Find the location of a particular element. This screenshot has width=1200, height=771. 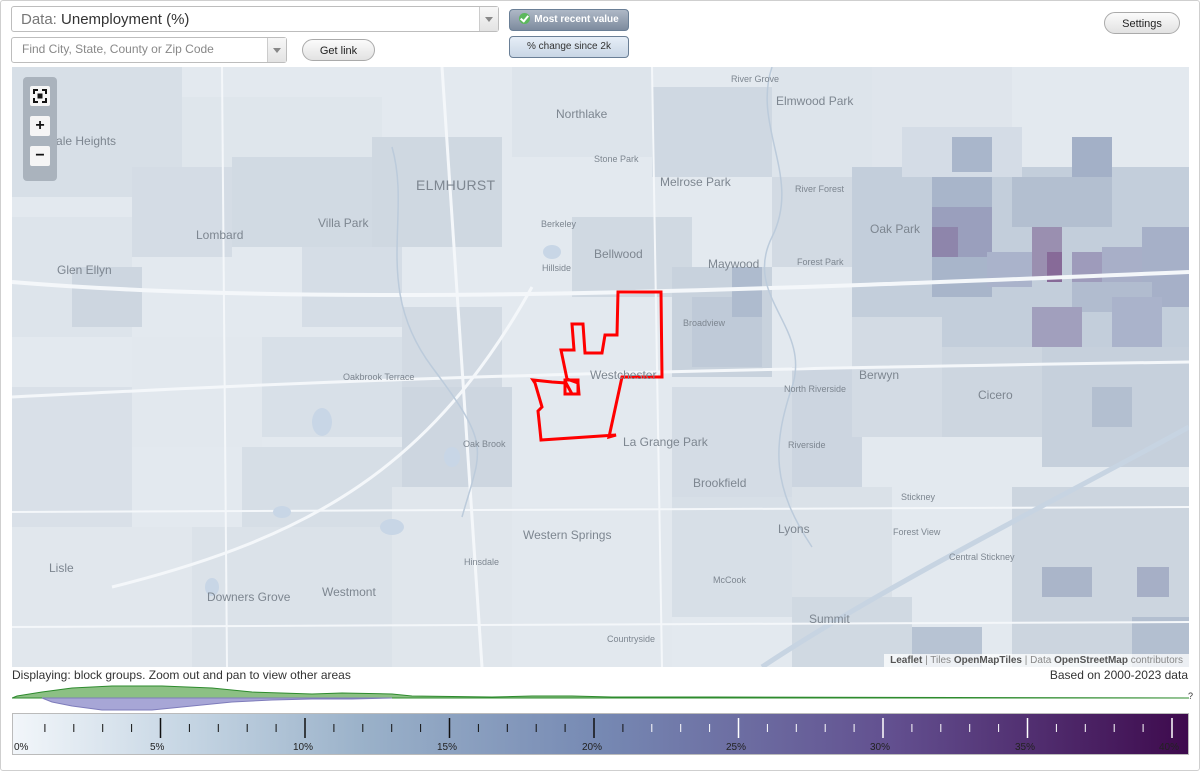

value-histogram is located at coordinates (600, 698).